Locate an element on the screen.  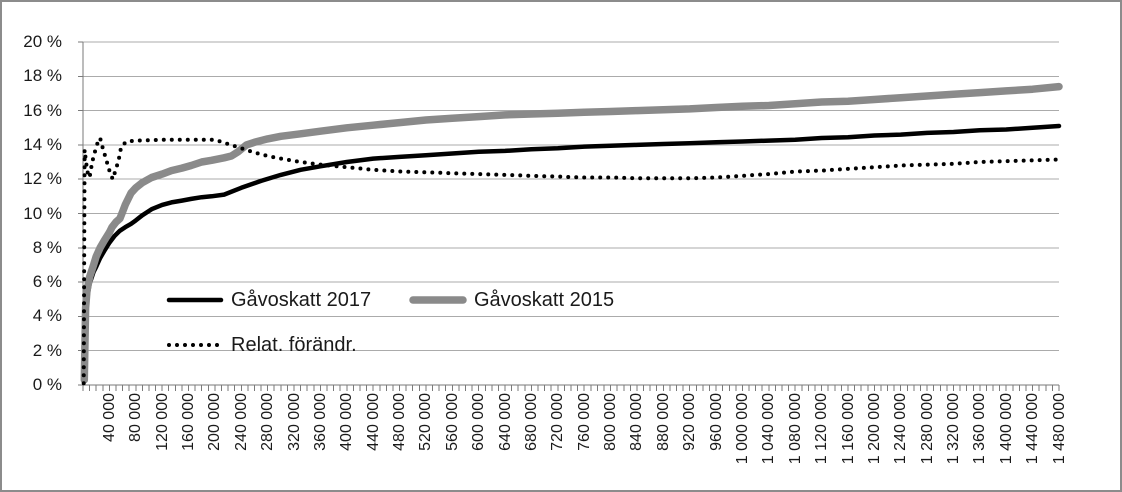
x-tick-label: 800 000 is located at coordinates (611, 422).